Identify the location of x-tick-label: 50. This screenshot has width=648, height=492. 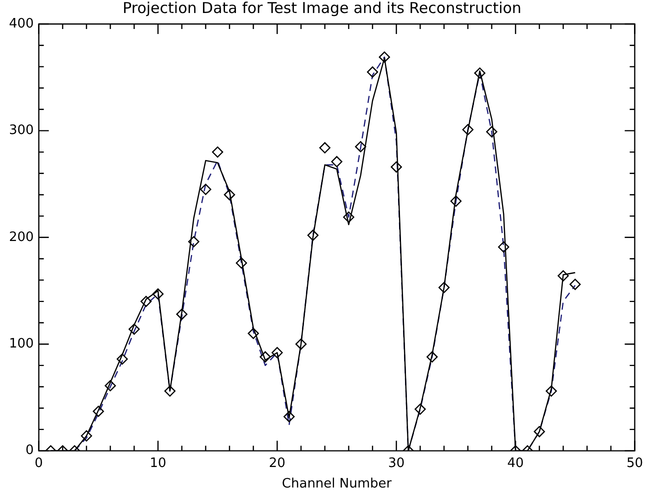
(634, 463).